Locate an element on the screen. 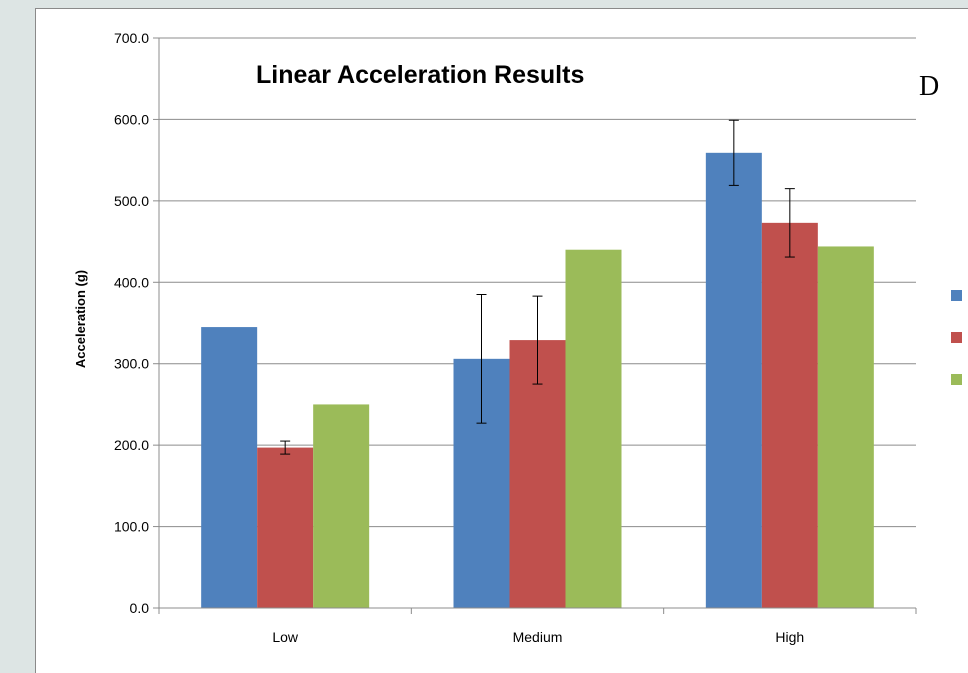  bar-low-series2 is located at coordinates (285, 527).